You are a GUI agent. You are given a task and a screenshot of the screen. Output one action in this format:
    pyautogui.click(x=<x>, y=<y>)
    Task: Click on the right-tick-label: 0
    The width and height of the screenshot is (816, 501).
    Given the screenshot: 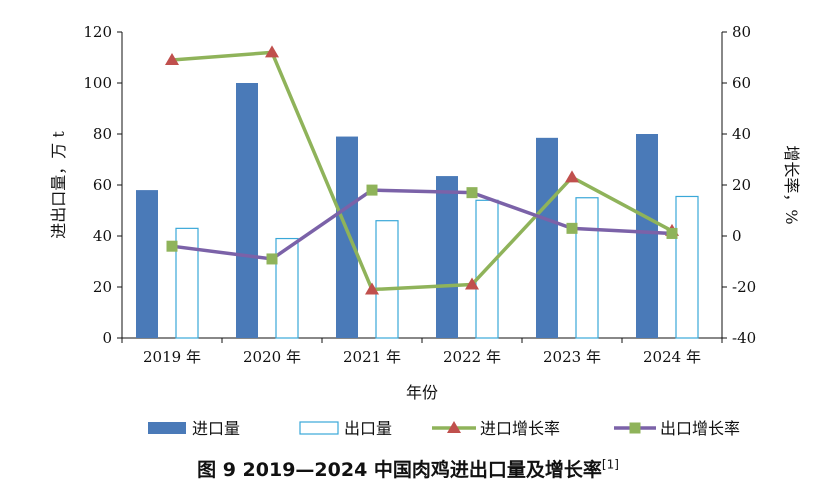 What is the action you would take?
    pyautogui.click(x=737, y=236)
    